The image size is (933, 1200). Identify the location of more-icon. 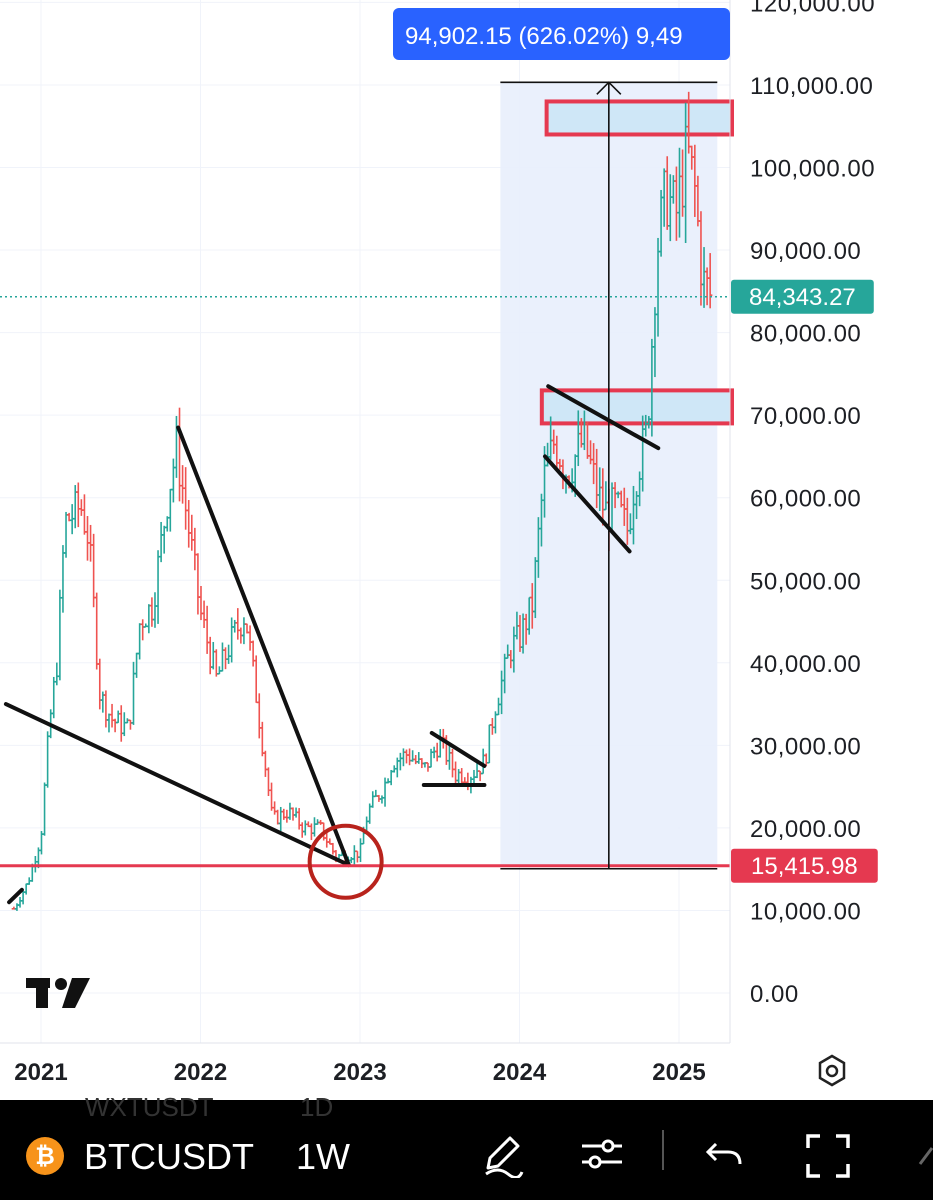
(924, 1156).